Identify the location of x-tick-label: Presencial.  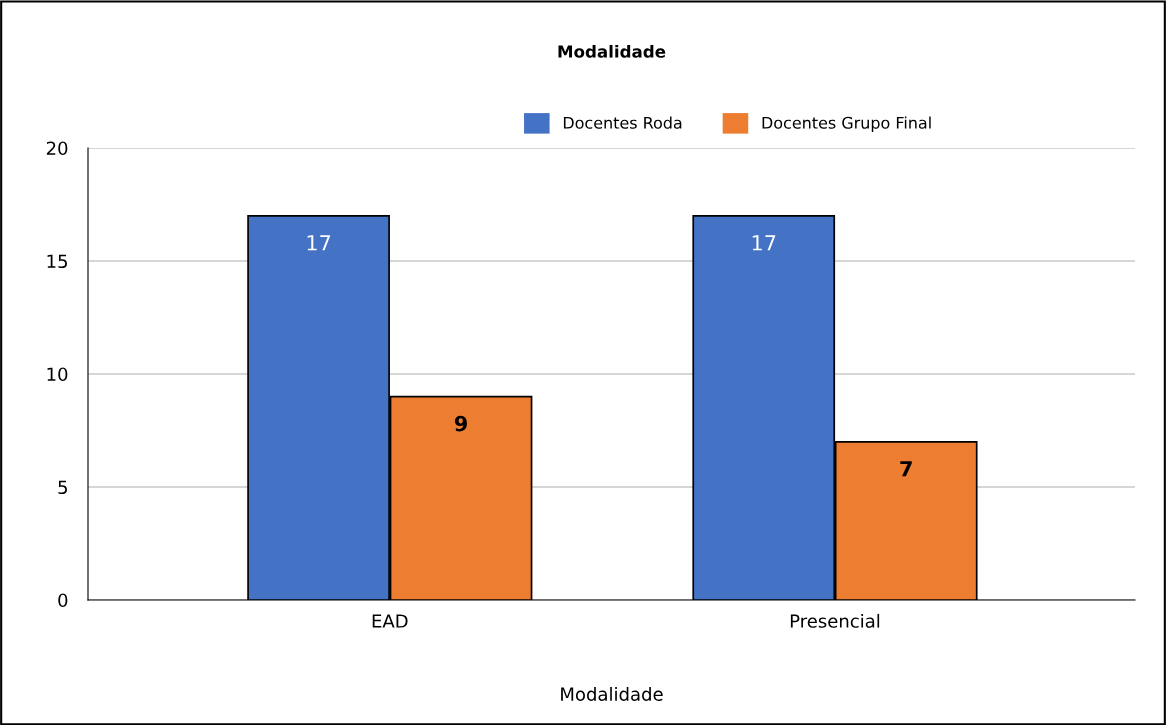
(835, 620).